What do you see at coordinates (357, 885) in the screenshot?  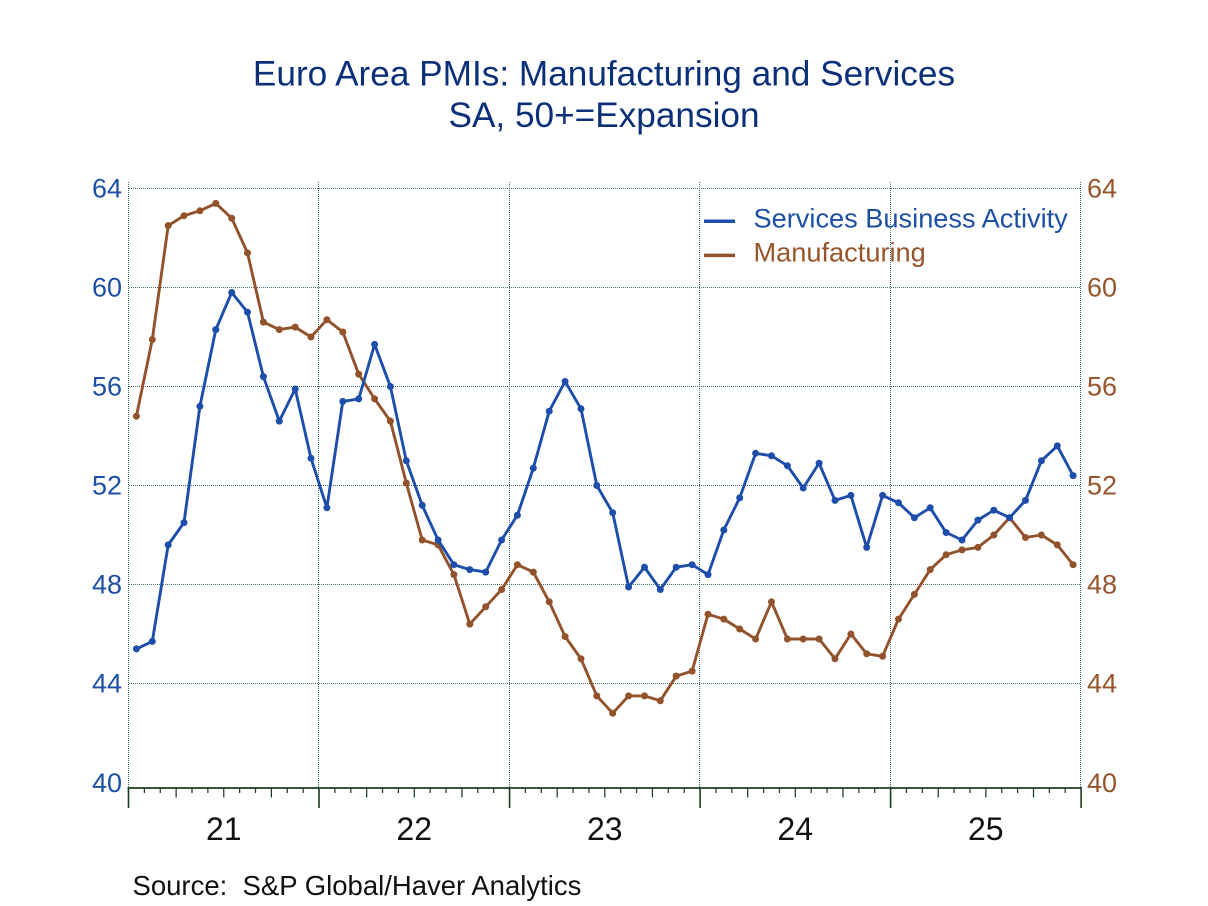 I see `svg-text:Source: S&P Global/Haver Anal: Source: S&P Global/Haver Analytics` at bounding box center [357, 885].